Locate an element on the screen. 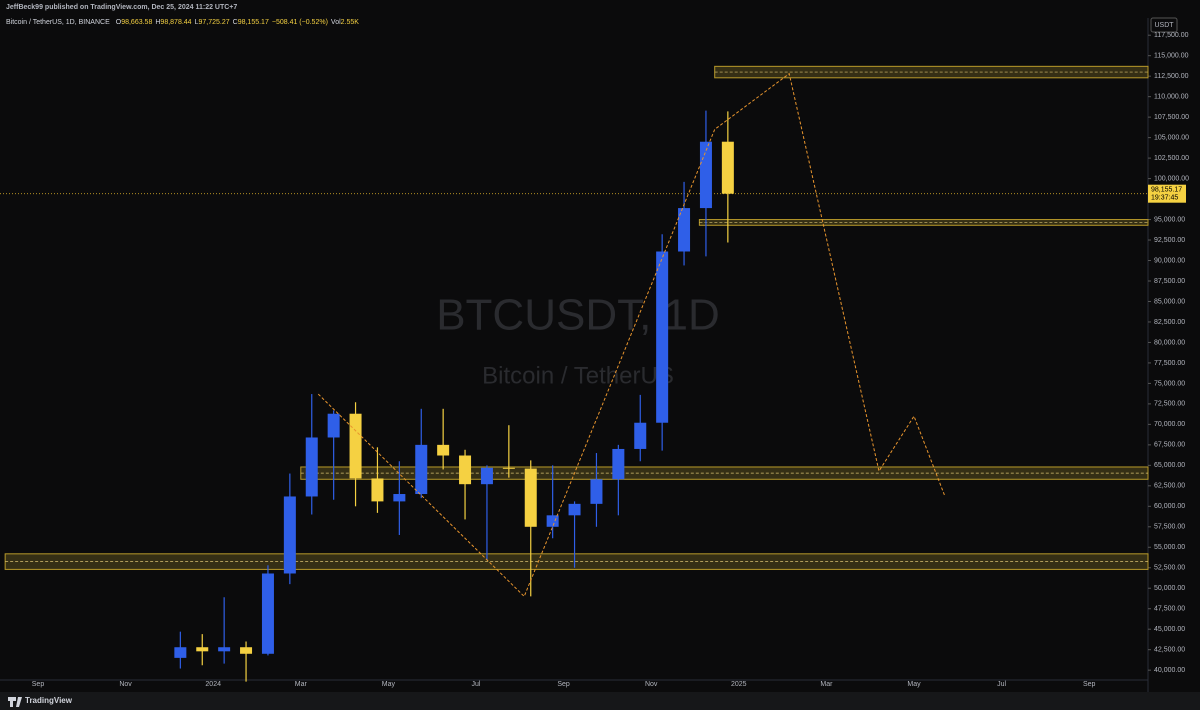 The width and height of the screenshot is (1200, 710). y-tick-label: 50,000.00 is located at coordinates (1169, 588).